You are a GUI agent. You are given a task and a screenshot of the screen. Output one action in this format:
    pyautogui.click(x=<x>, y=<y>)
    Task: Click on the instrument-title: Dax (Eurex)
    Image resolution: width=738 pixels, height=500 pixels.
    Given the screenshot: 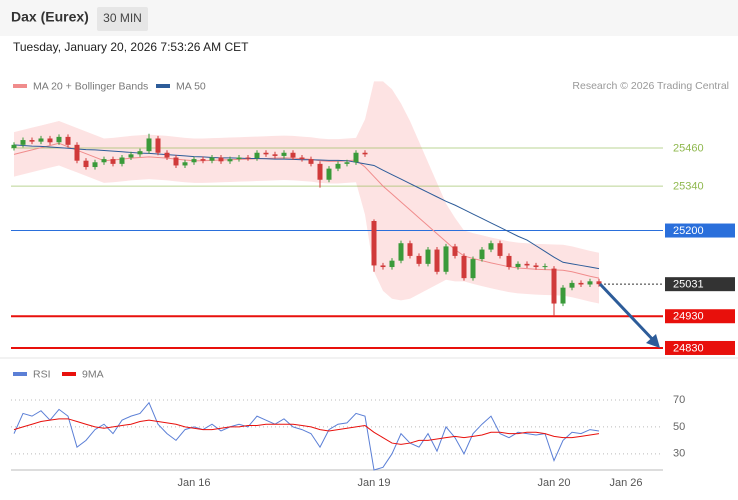 What is the action you would take?
    pyautogui.click(x=50, y=17)
    